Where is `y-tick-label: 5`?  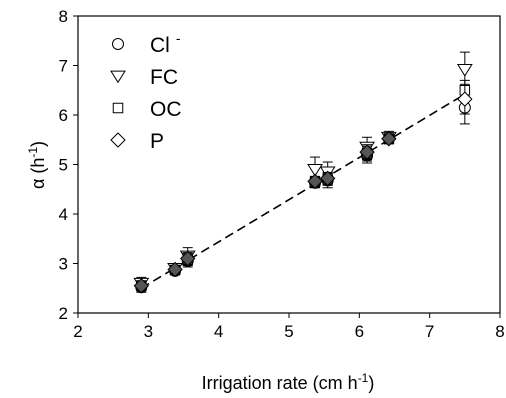
y-tick-label: 5 is located at coordinates (63, 165).